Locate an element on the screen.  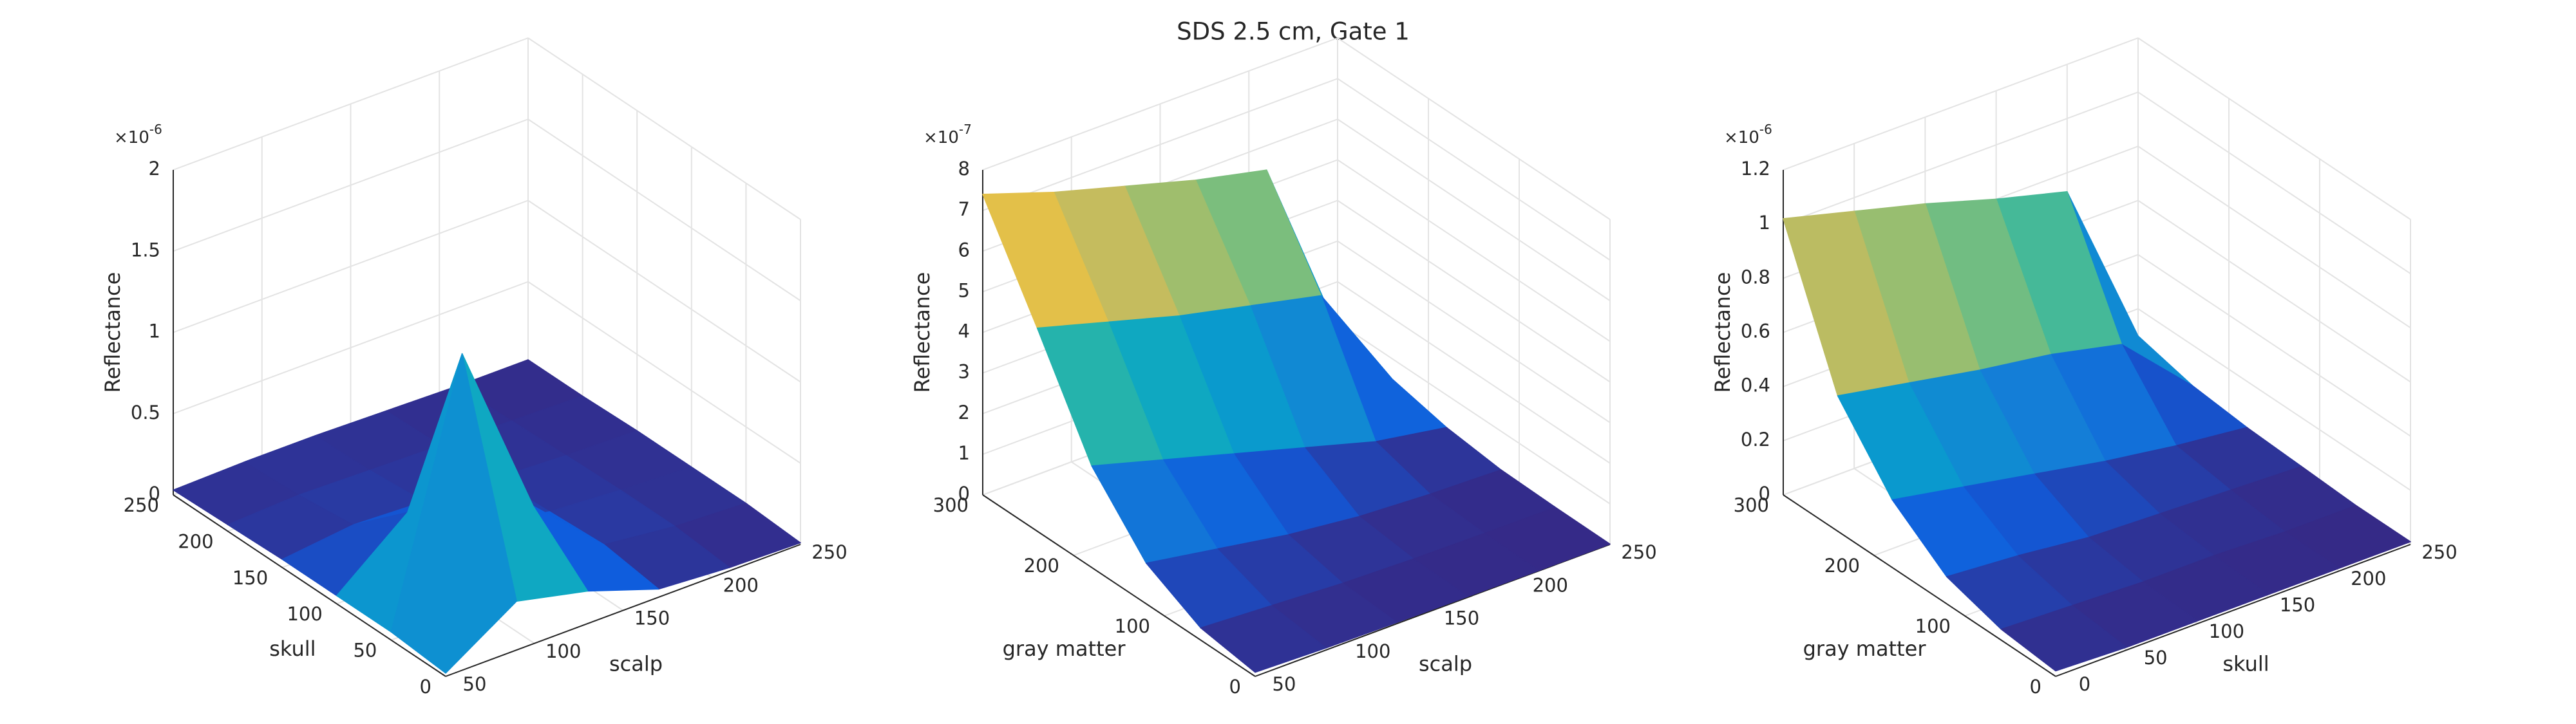
z-tick-label: 8 is located at coordinates (964, 169).